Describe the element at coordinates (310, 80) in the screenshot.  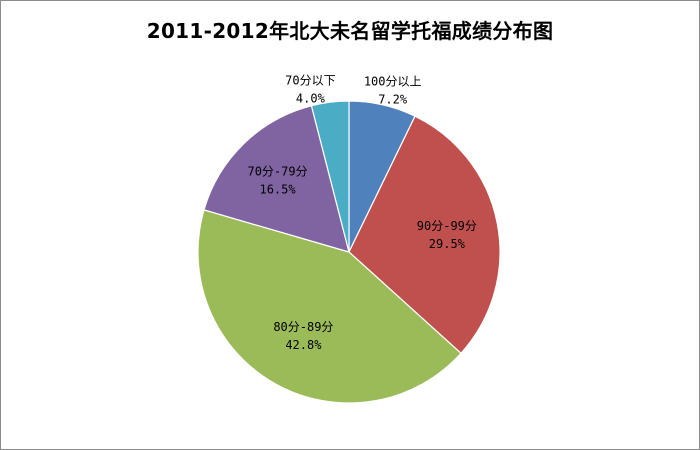
I see `slice-category-label: 70分以下` at that location.